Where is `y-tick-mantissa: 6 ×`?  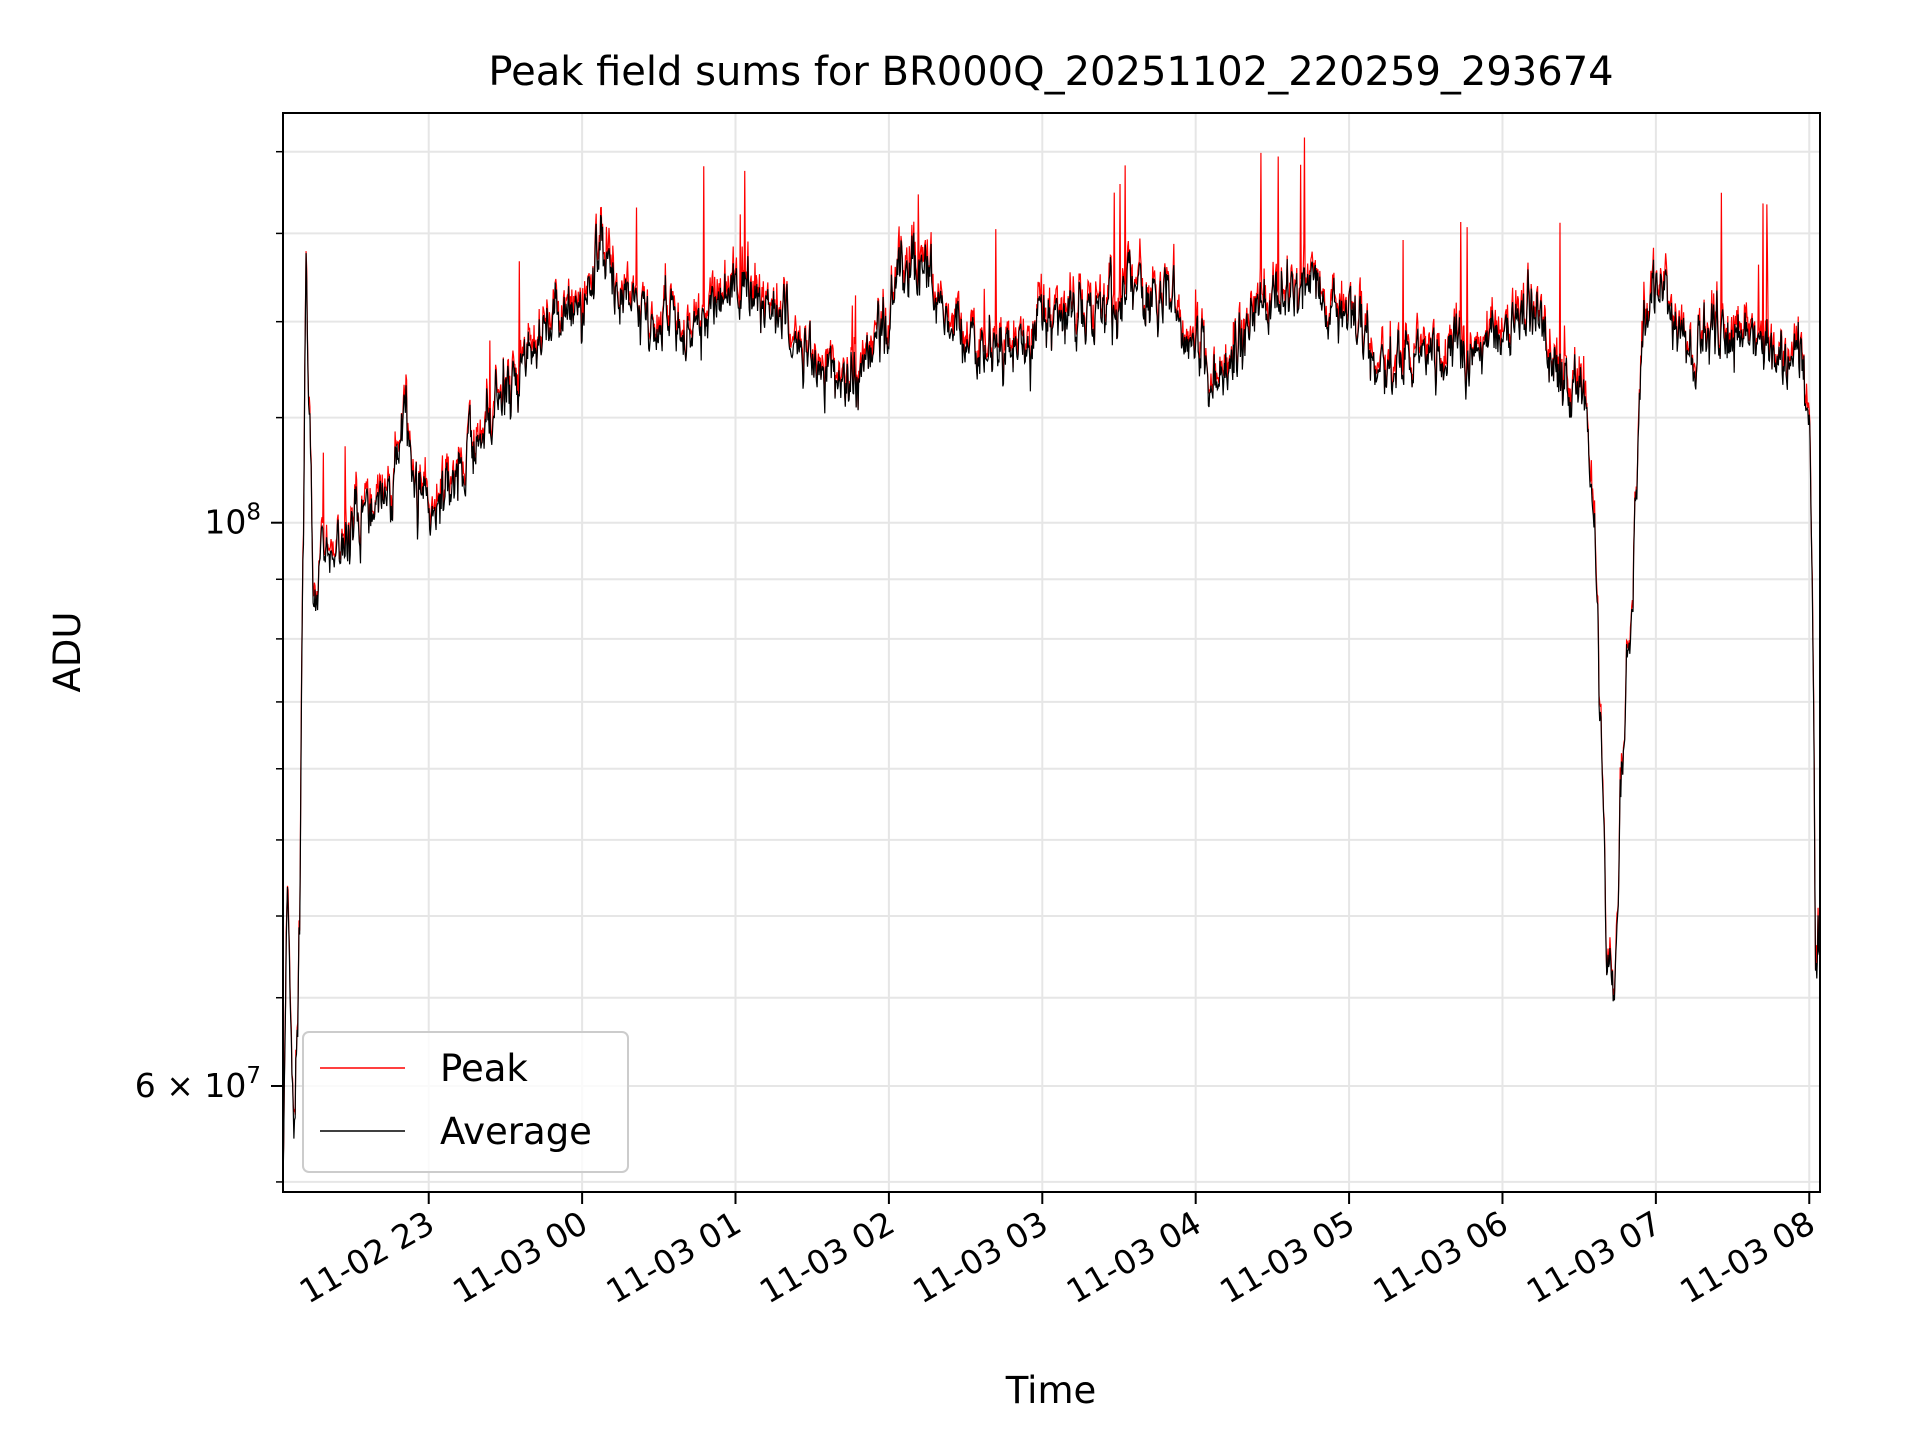
y-tick-mantissa: 6 × is located at coordinates (170, 1085).